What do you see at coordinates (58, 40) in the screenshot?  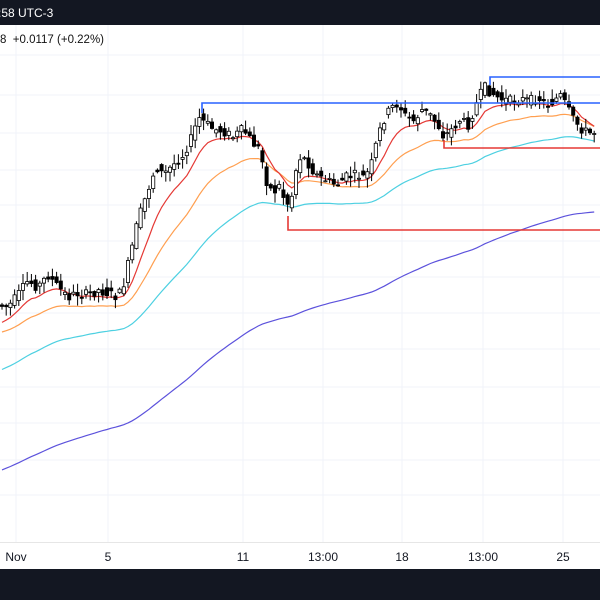 I see `price-change-value: +0.0117 (+0.22%)` at bounding box center [58, 40].